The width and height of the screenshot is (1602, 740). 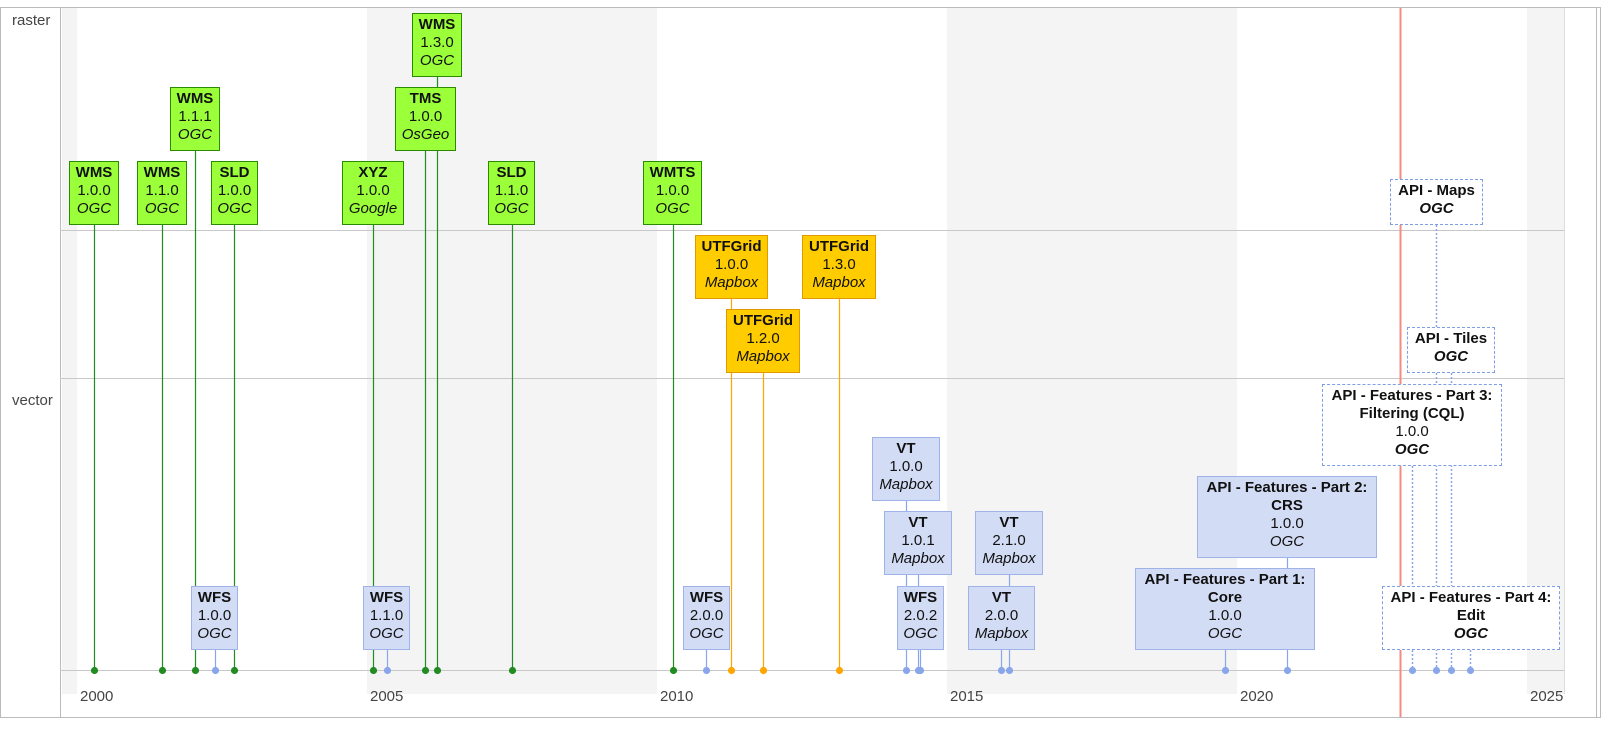 What do you see at coordinates (677, 696) in the screenshot?
I see `year-label: 2010` at bounding box center [677, 696].